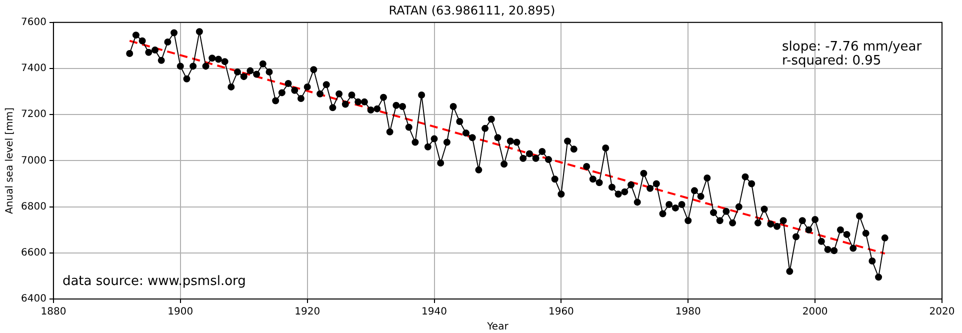 The width and height of the screenshot is (962, 333). What do you see at coordinates (33, 22) in the screenshot?
I see `y-tick-label: 7600` at bounding box center [33, 22].